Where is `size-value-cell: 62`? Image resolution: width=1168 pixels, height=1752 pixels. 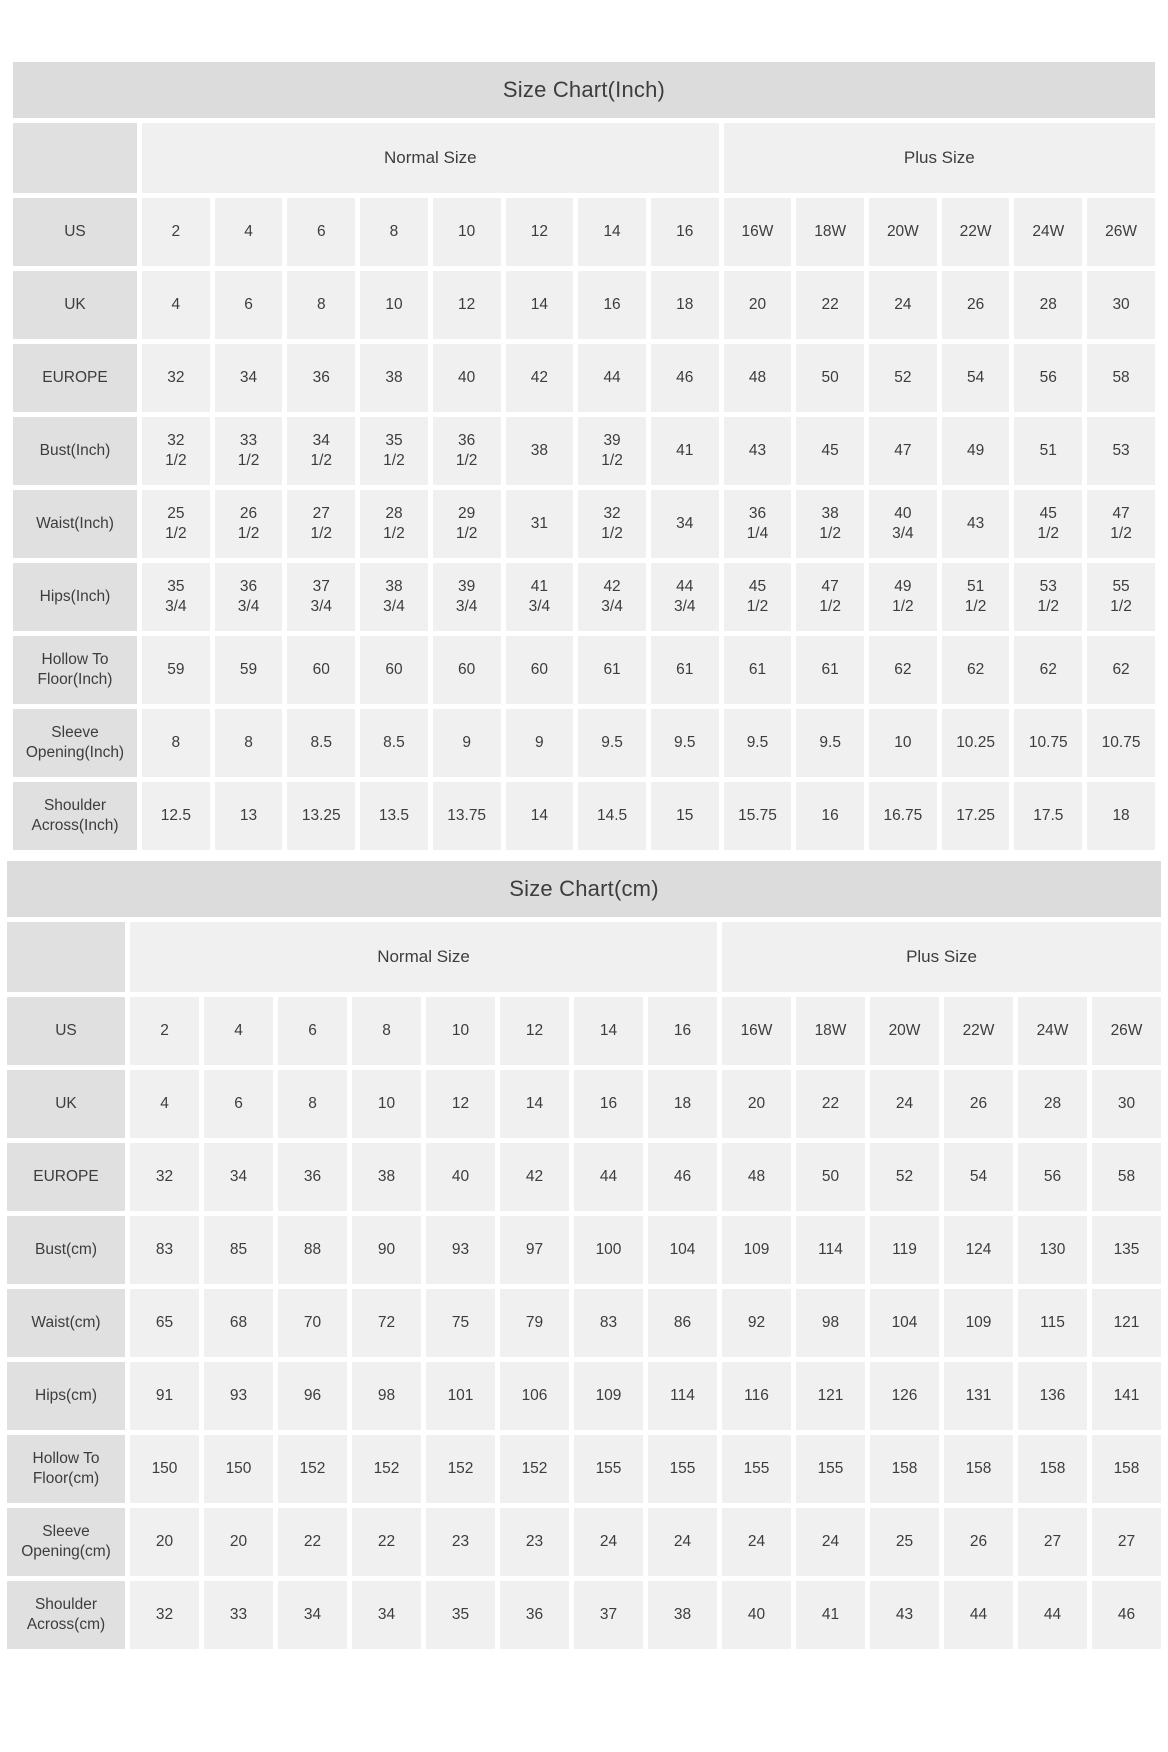 size-value-cell: 62 is located at coordinates (903, 670).